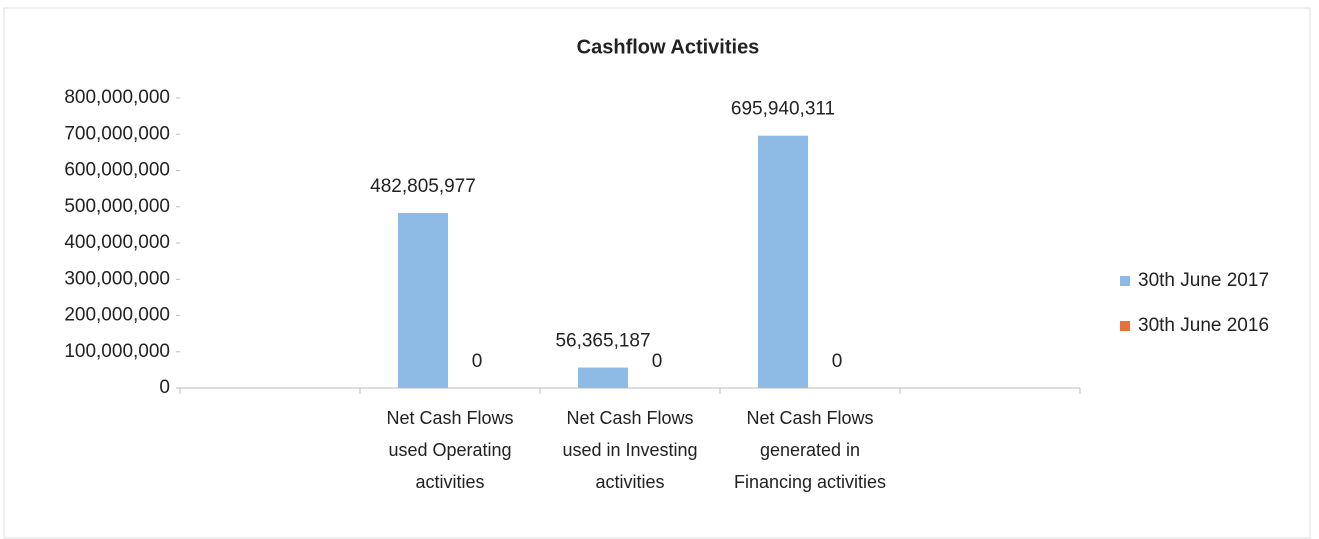 This screenshot has height=539, width=1319. I want to click on y-tick-label: 800,000,000, so click(117, 97).